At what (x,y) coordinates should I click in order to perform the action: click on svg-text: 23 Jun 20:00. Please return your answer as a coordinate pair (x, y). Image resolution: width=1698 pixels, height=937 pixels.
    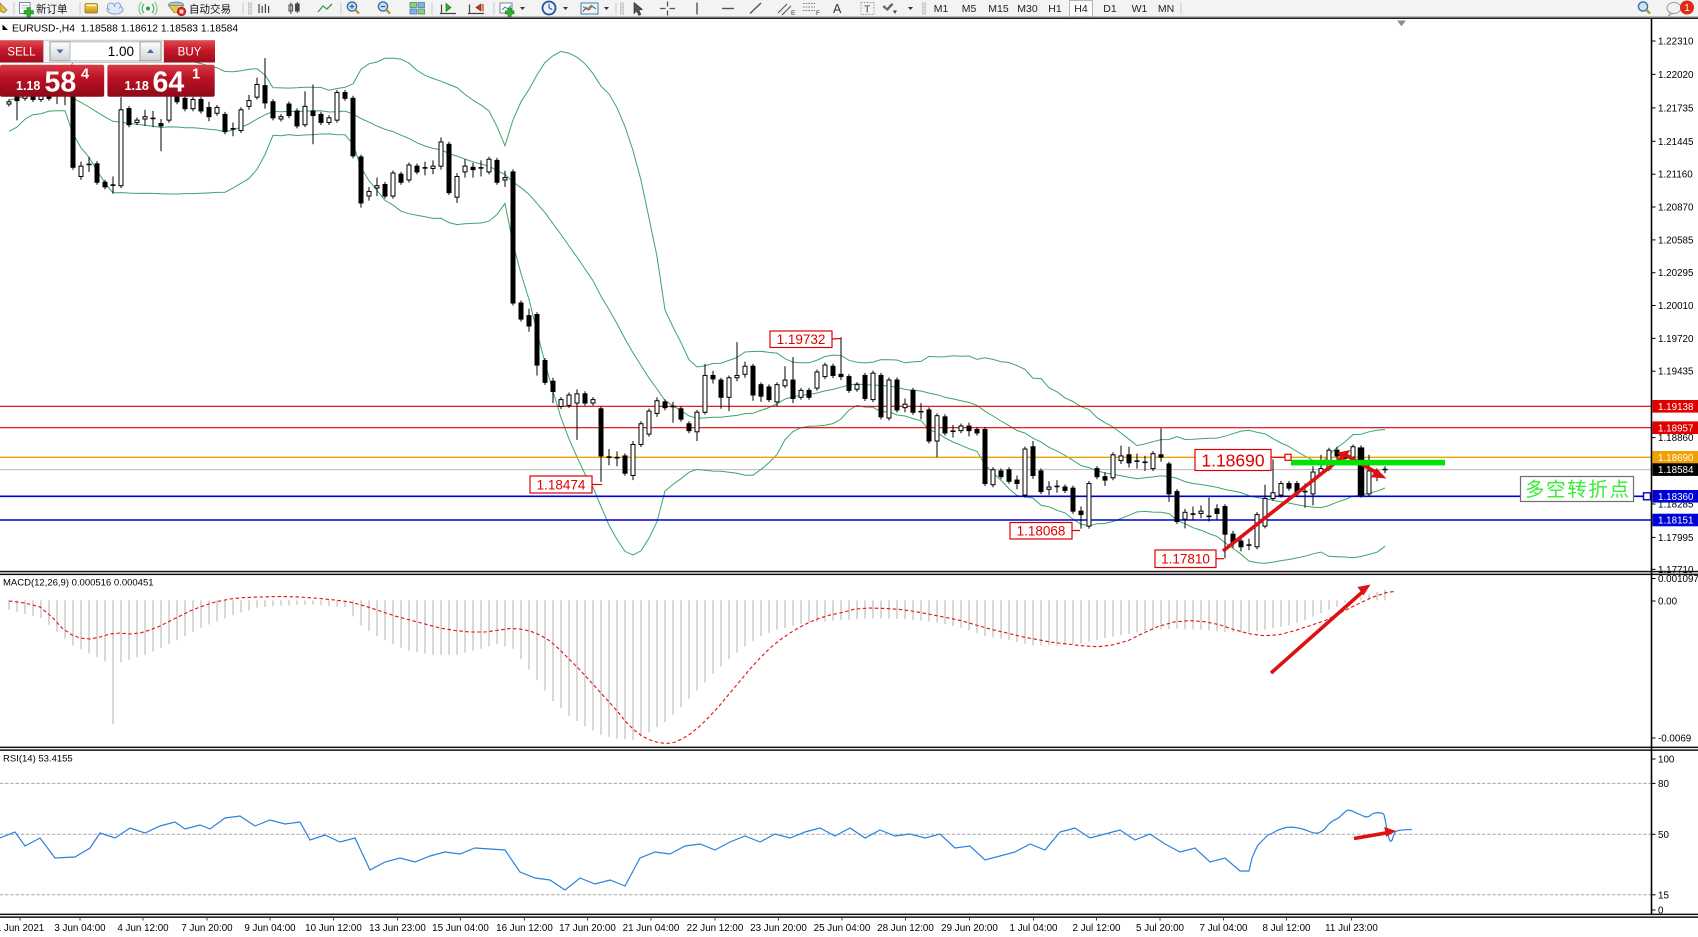
    Looking at the image, I should click on (778, 928).